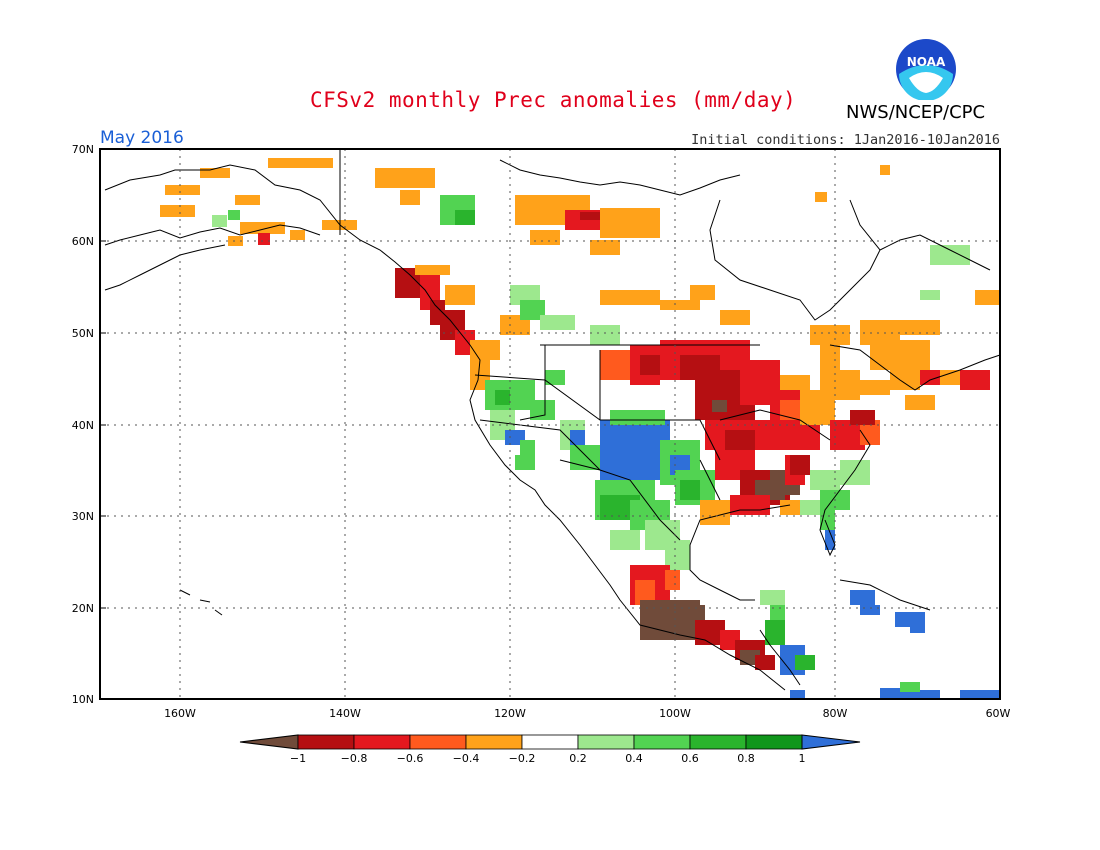  What do you see at coordinates (802, 758) in the screenshot?
I see `colorbar-label: 1` at bounding box center [802, 758].